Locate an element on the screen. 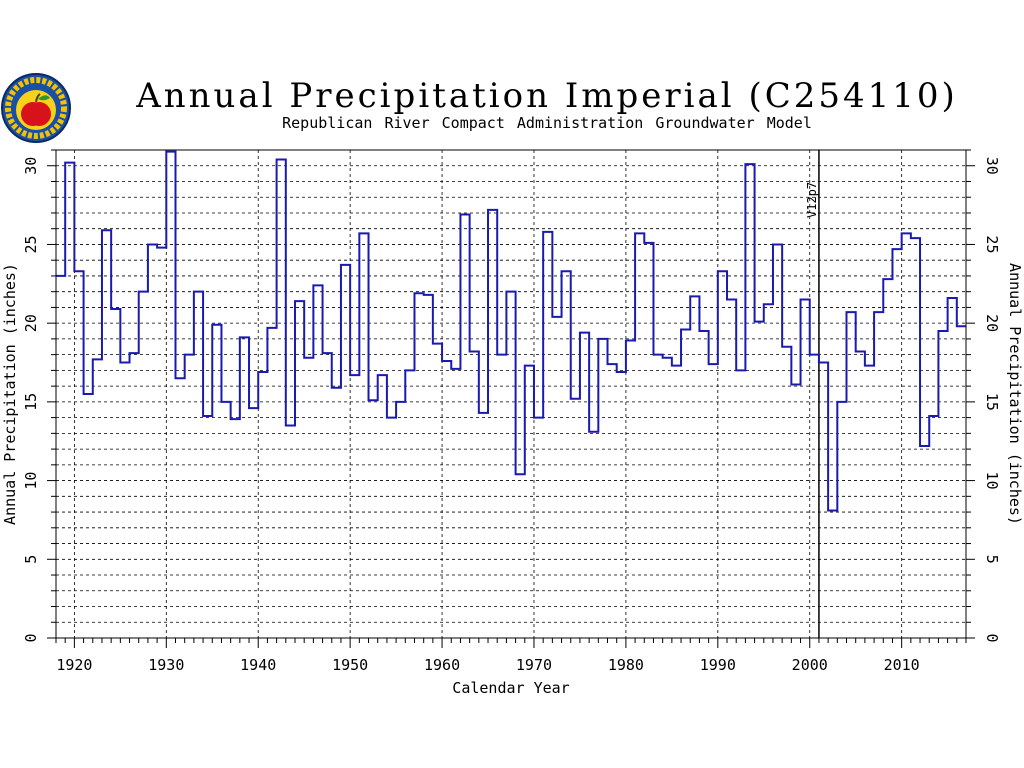  annotation-label: V12p7 is located at coordinates (812, 200).